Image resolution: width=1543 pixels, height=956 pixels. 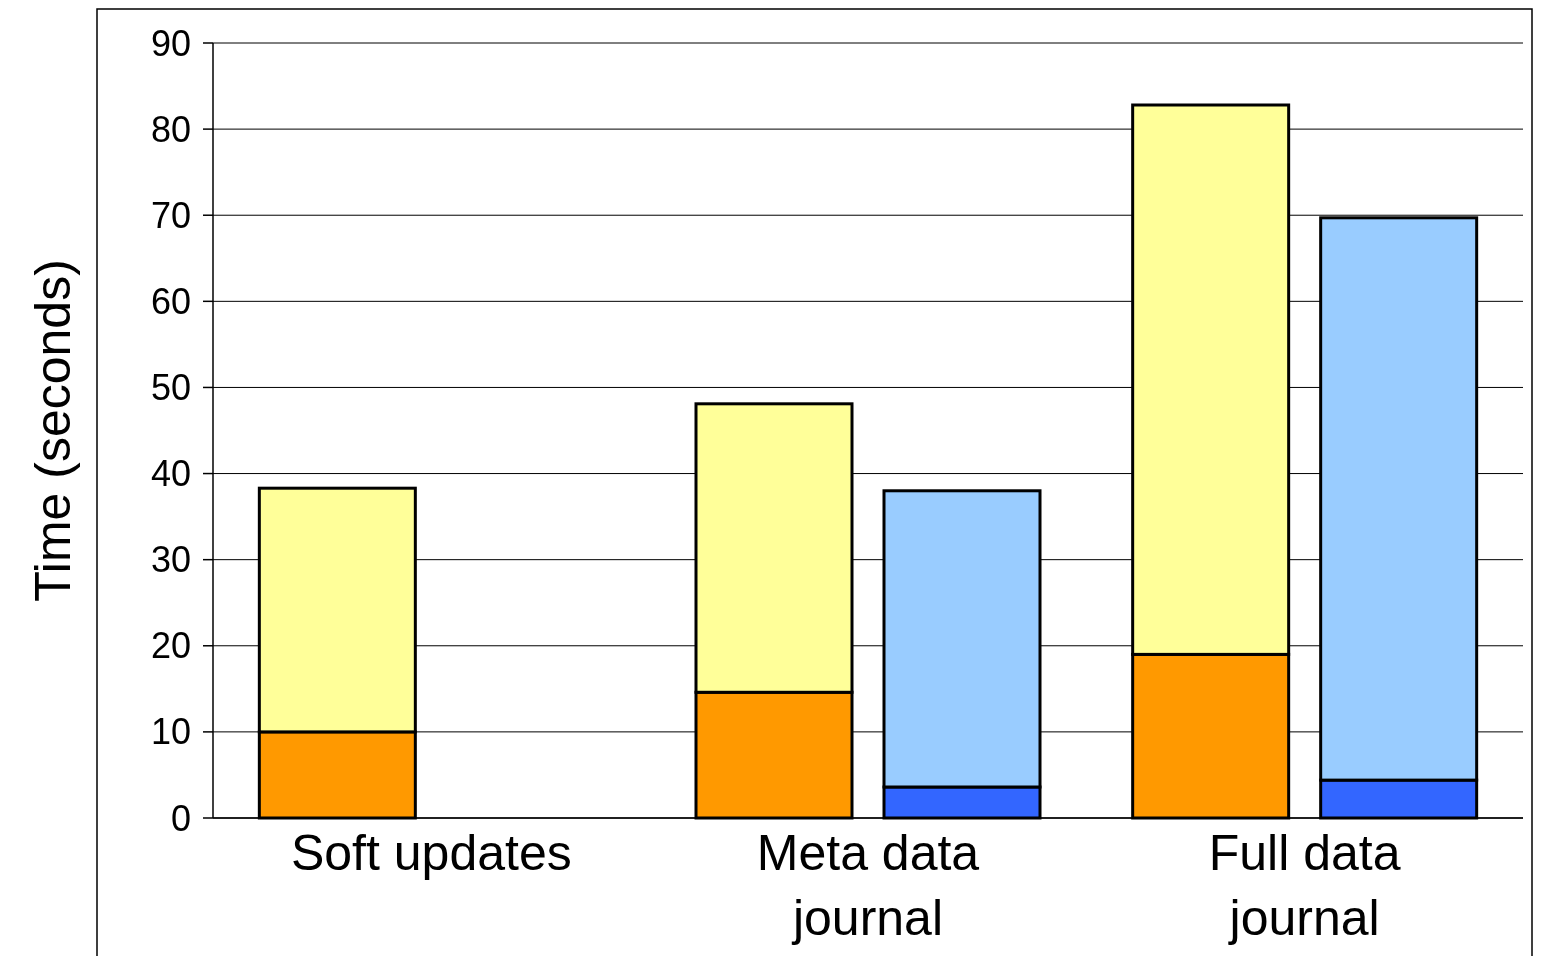 I want to click on y-tick-label: 30, so click(x=170, y=560).